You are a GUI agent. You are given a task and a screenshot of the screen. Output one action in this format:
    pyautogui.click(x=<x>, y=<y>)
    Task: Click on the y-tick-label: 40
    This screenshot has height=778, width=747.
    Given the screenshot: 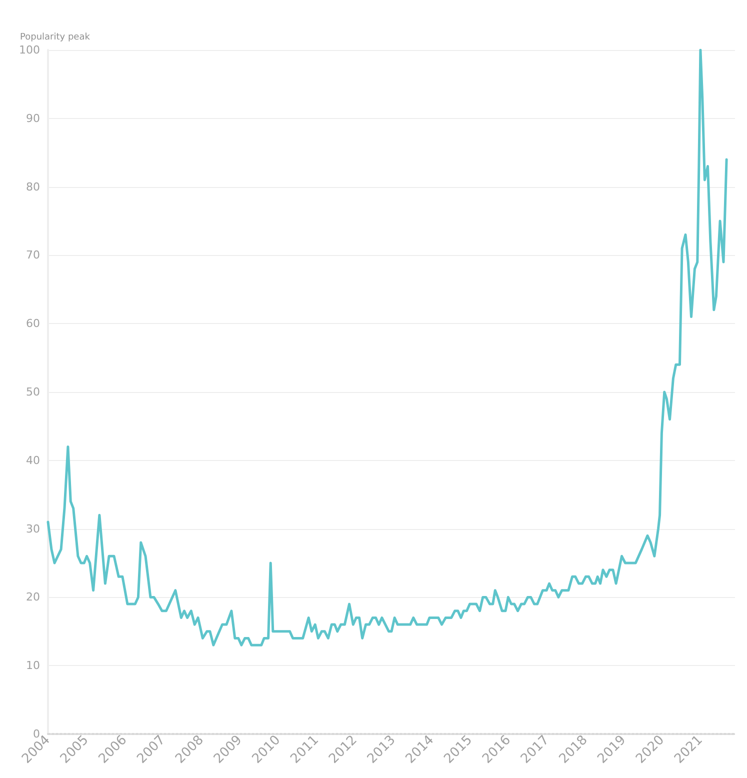 What is the action you would take?
    pyautogui.click(x=33, y=460)
    